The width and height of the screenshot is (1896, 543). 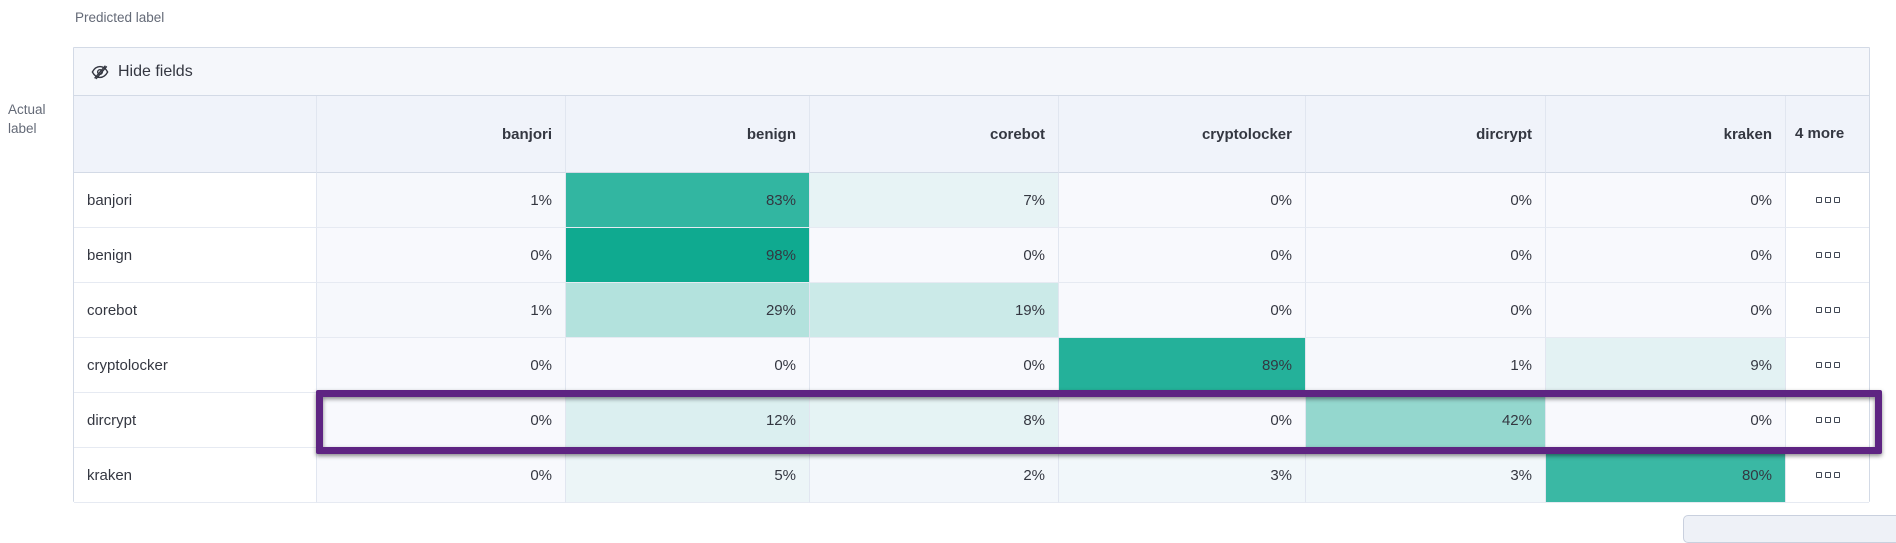 I want to click on header-corner-cell, so click(x=195, y=134).